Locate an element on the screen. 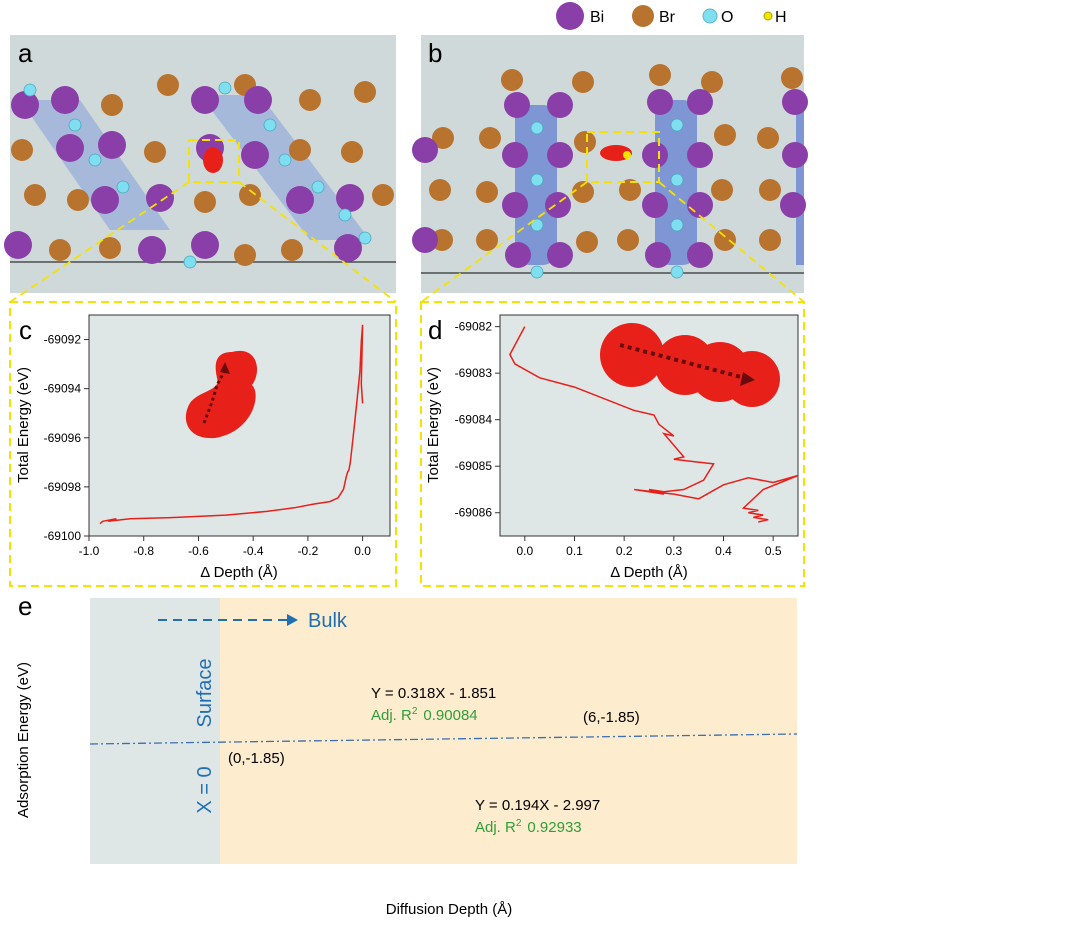  panel-d-xtick-label: 0.2 is located at coordinates (624, 551).